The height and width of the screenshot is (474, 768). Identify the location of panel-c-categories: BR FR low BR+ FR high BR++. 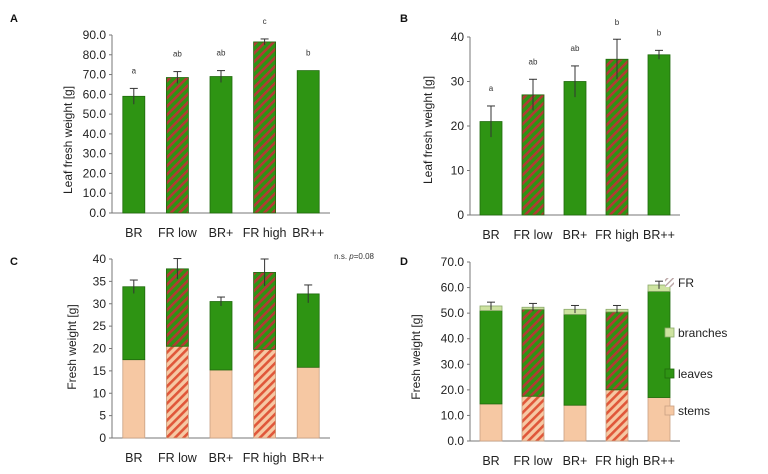
(224, 458).